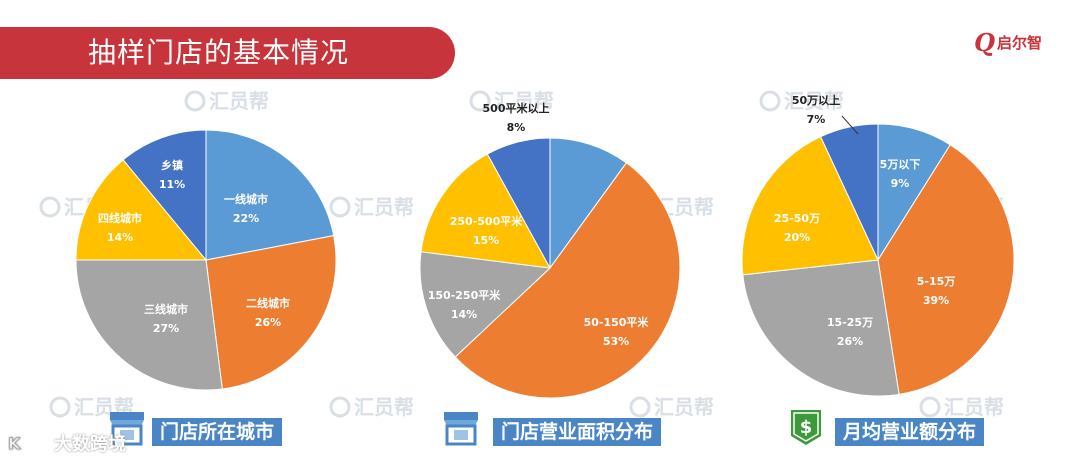 This screenshot has height=465, width=1080. Describe the element at coordinates (486, 240) in the screenshot. I see `slice-value: 15%` at that location.